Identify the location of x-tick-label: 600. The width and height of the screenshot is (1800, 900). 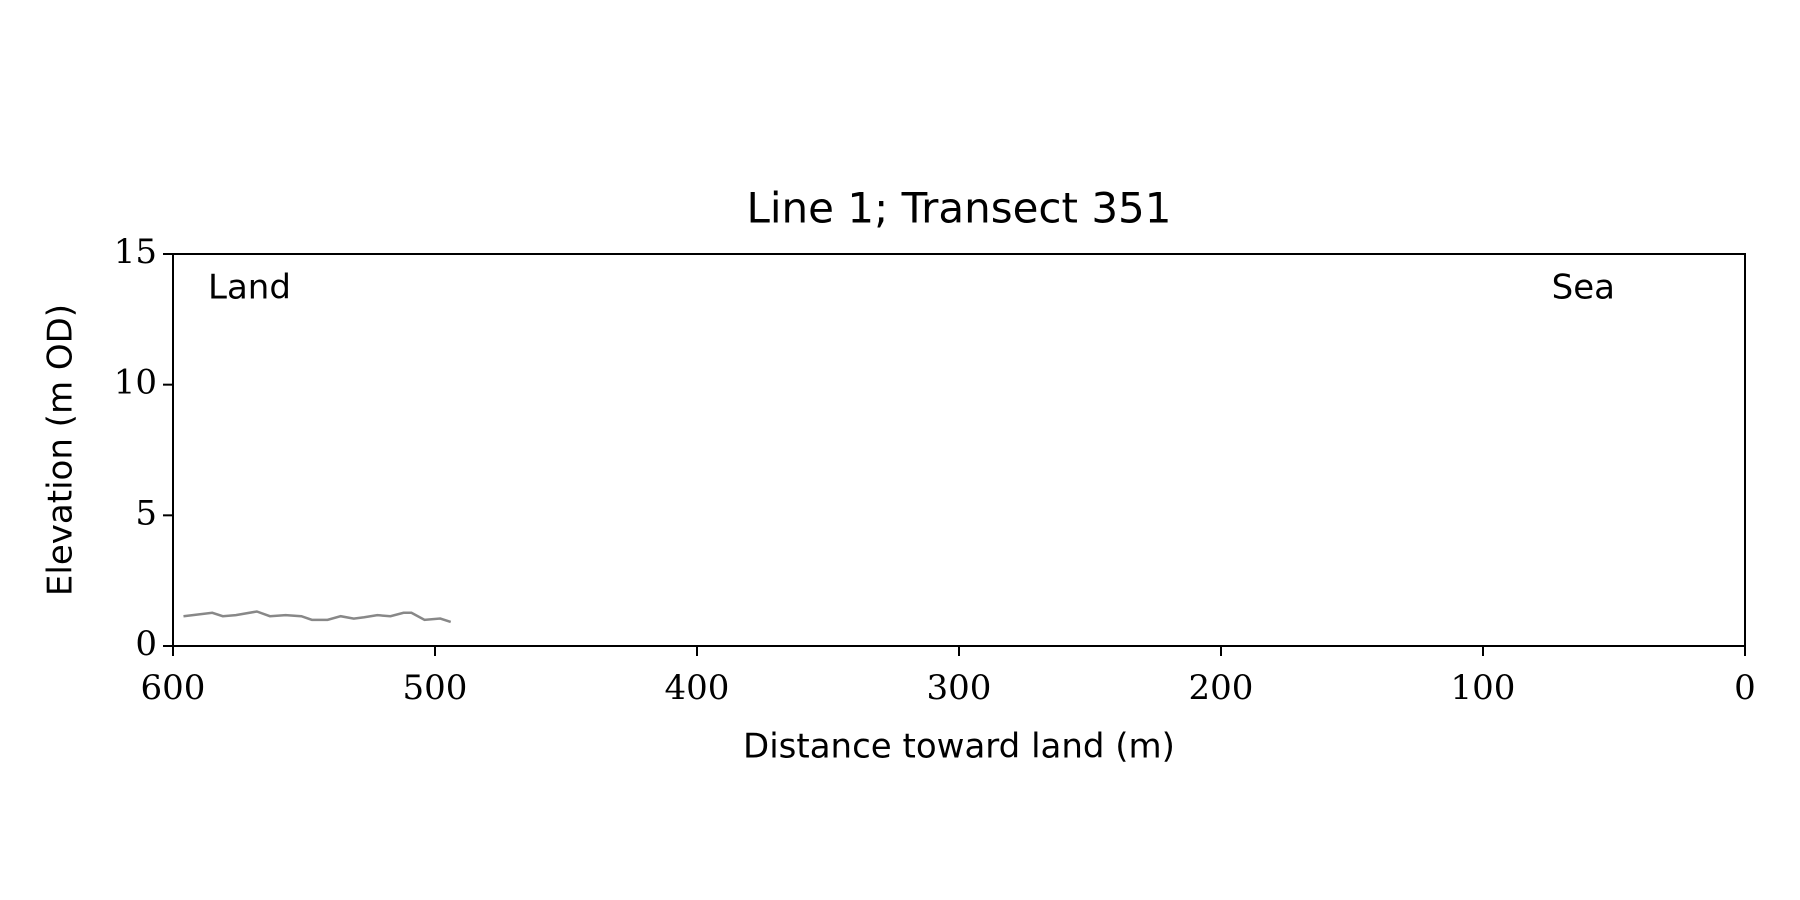
(173, 688).